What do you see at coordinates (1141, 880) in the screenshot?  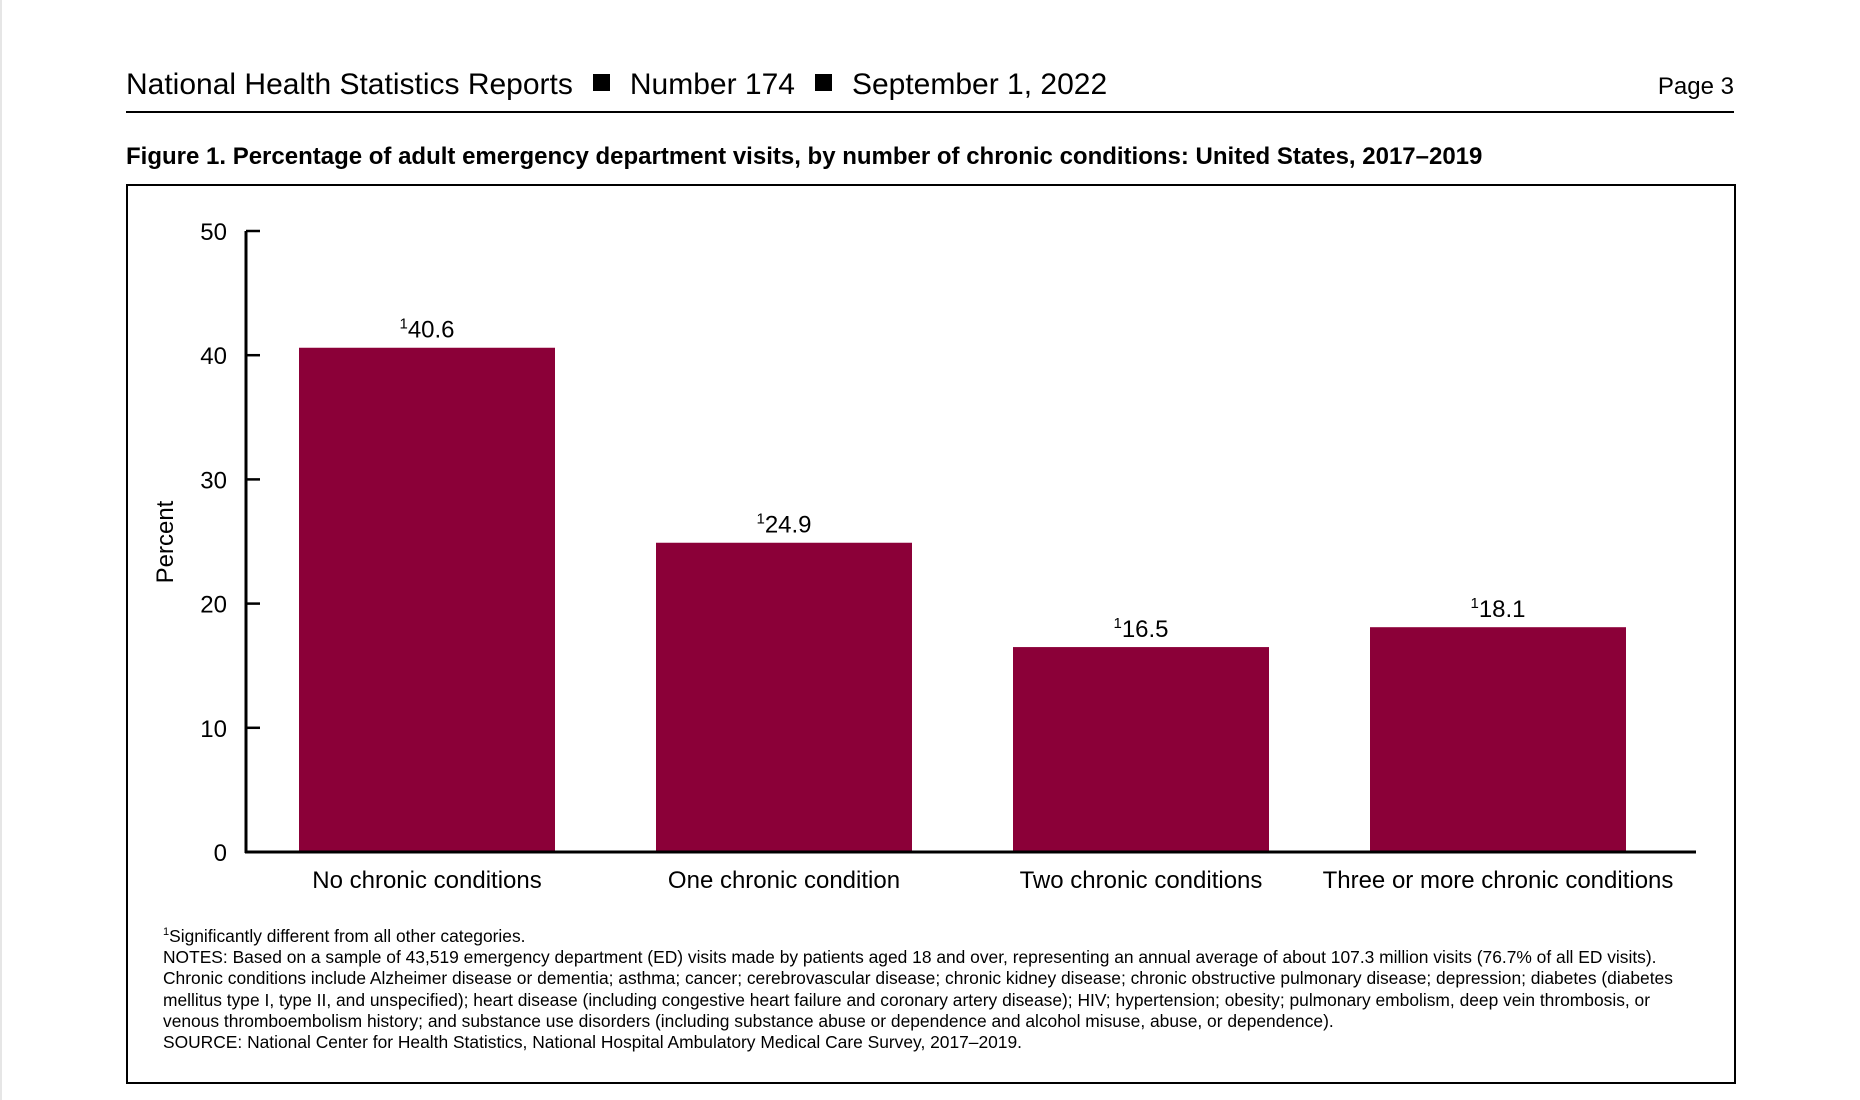 I see `x-tick-label: Two chronic conditions` at bounding box center [1141, 880].